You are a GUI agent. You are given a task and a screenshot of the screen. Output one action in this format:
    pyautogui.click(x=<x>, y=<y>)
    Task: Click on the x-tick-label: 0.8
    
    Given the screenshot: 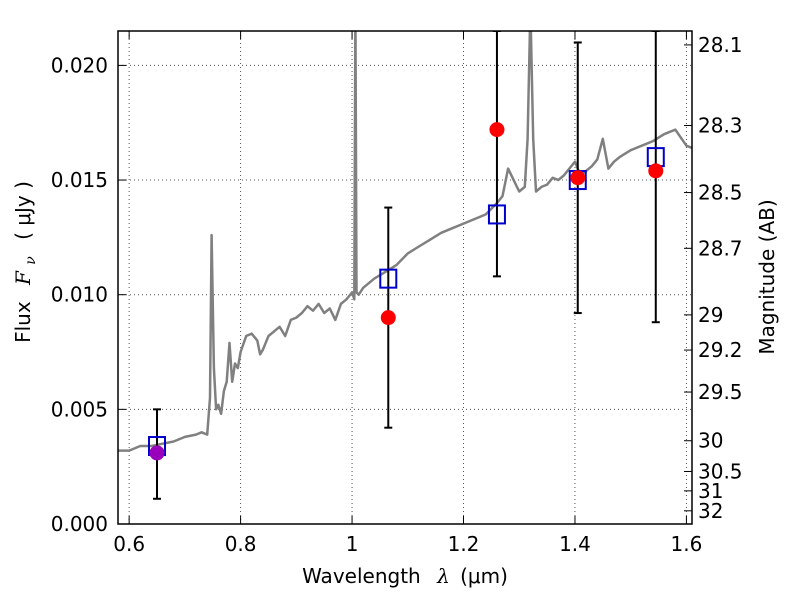 What is the action you would take?
    pyautogui.click(x=241, y=544)
    